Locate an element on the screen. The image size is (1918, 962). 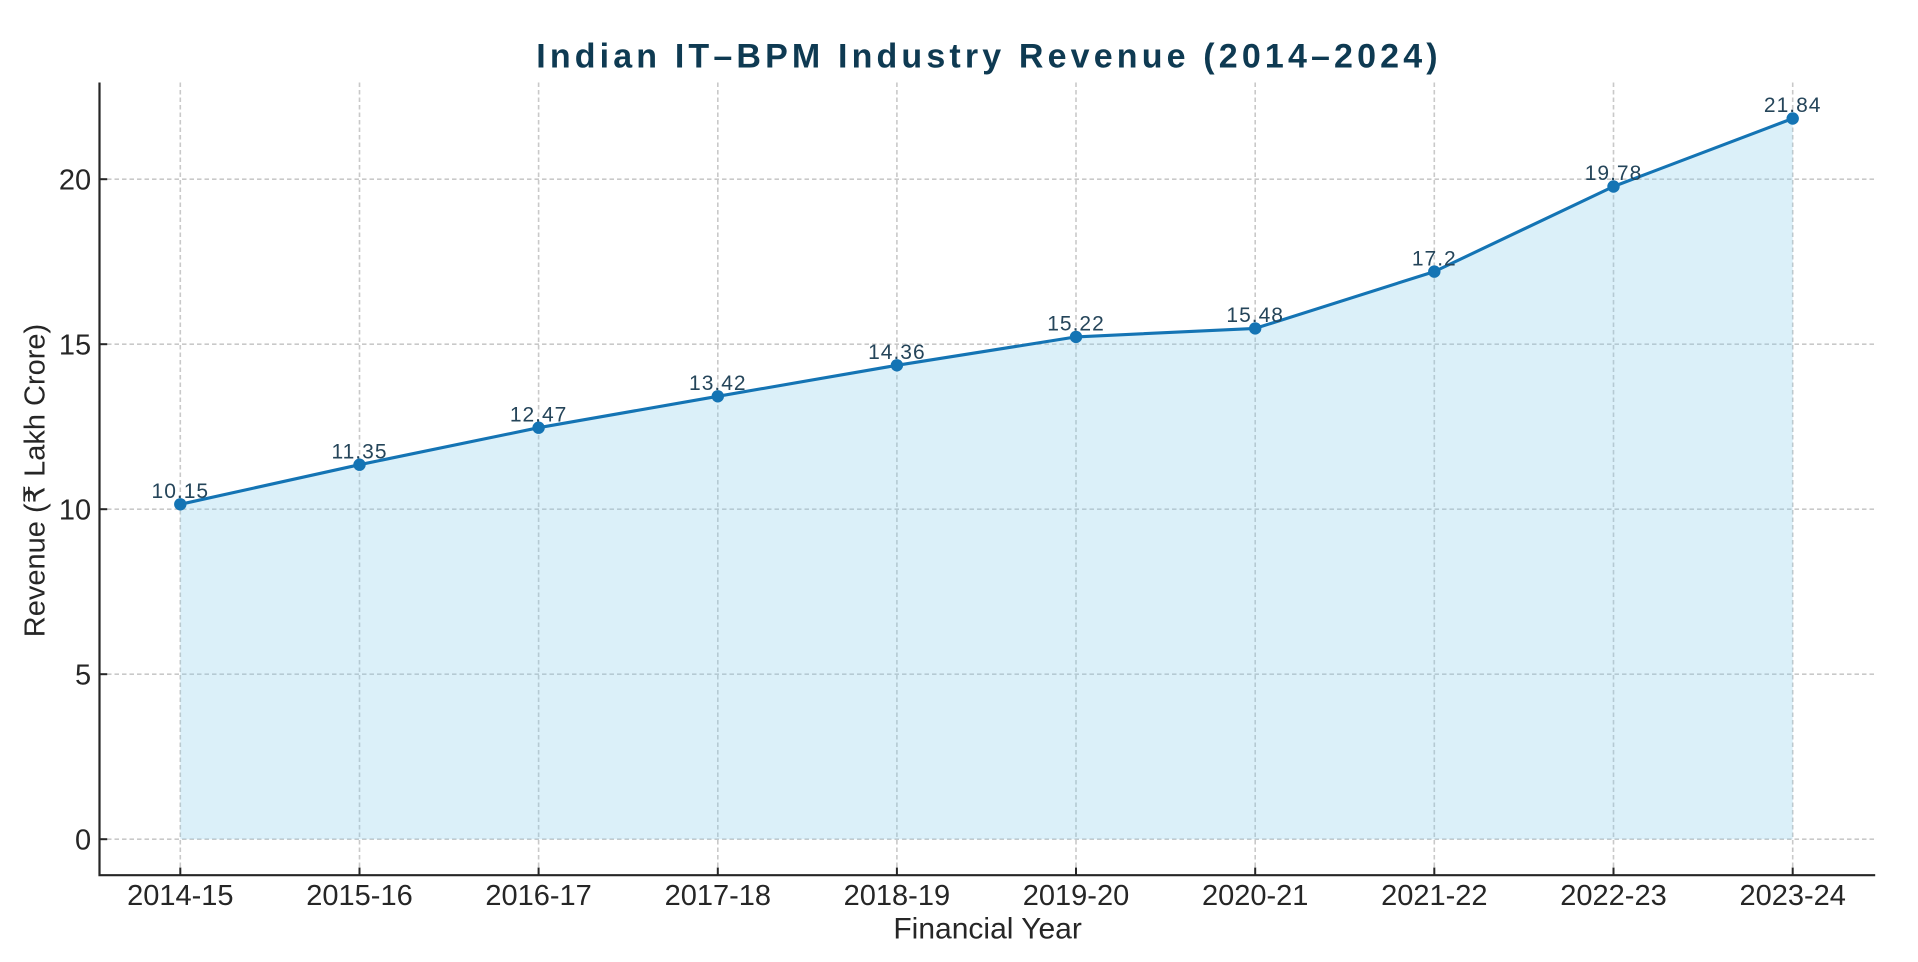
svg-text: 17.2 is located at coordinates (1434, 258).